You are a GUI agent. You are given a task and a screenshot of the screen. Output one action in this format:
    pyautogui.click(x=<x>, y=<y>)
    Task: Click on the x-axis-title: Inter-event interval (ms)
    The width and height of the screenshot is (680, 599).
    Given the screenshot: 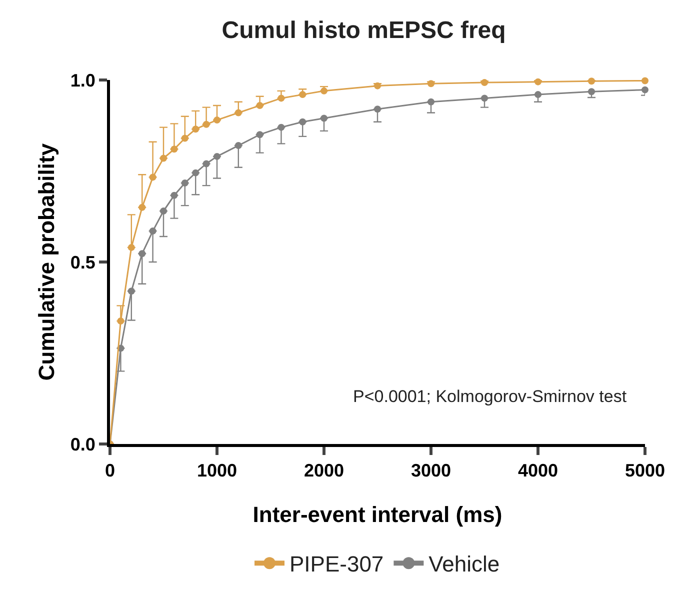 What is the action you would take?
    pyautogui.click(x=377, y=514)
    